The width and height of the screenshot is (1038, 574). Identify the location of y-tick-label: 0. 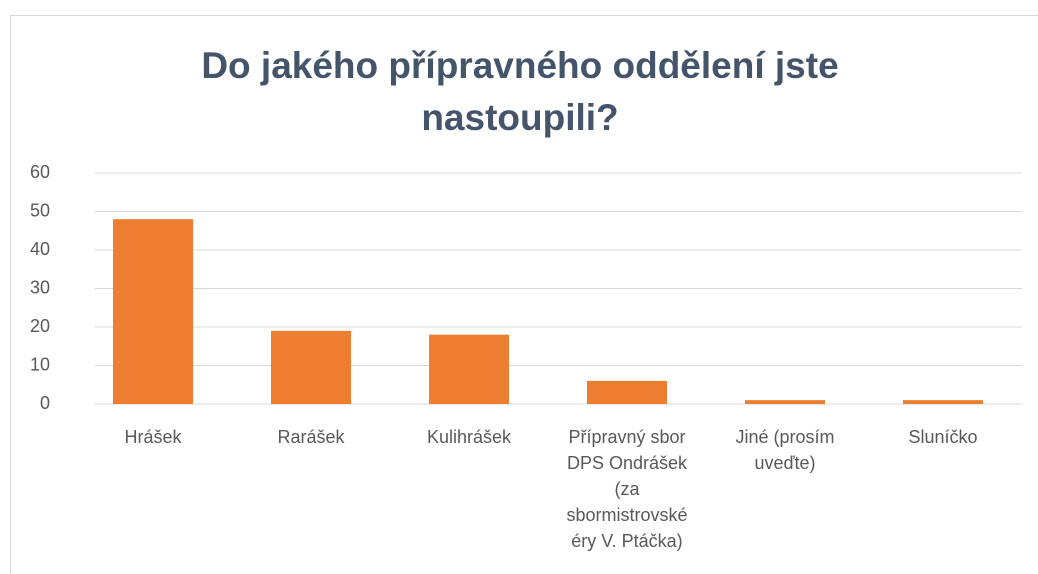
(45, 403).